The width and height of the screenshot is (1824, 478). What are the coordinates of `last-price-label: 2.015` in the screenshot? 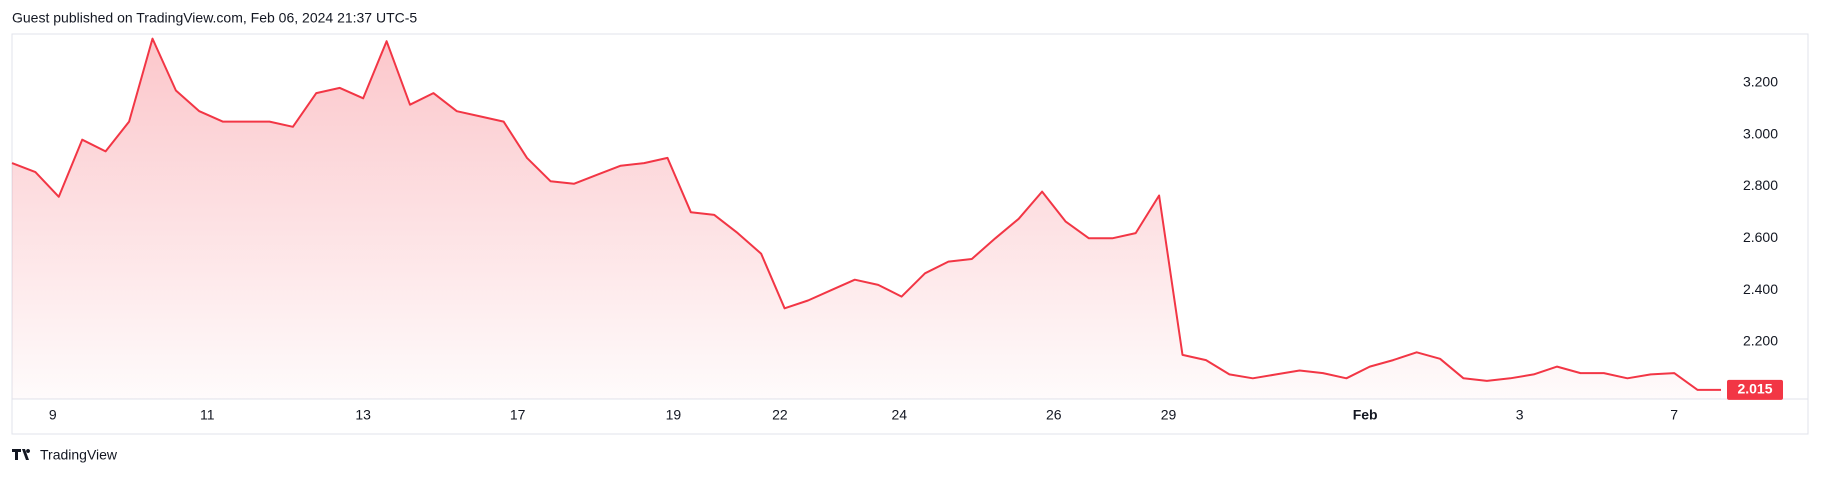 It's located at (1754, 389).